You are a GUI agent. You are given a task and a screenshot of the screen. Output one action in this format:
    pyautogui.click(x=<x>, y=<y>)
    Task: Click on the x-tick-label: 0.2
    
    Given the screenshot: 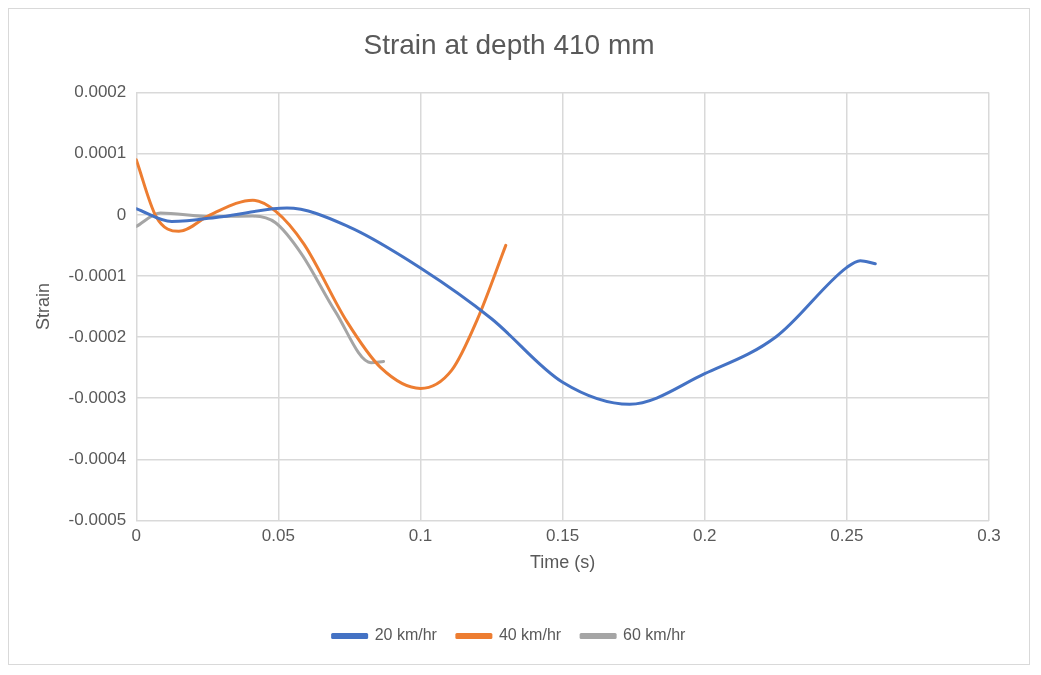 What is the action you would take?
    pyautogui.click(x=704, y=536)
    